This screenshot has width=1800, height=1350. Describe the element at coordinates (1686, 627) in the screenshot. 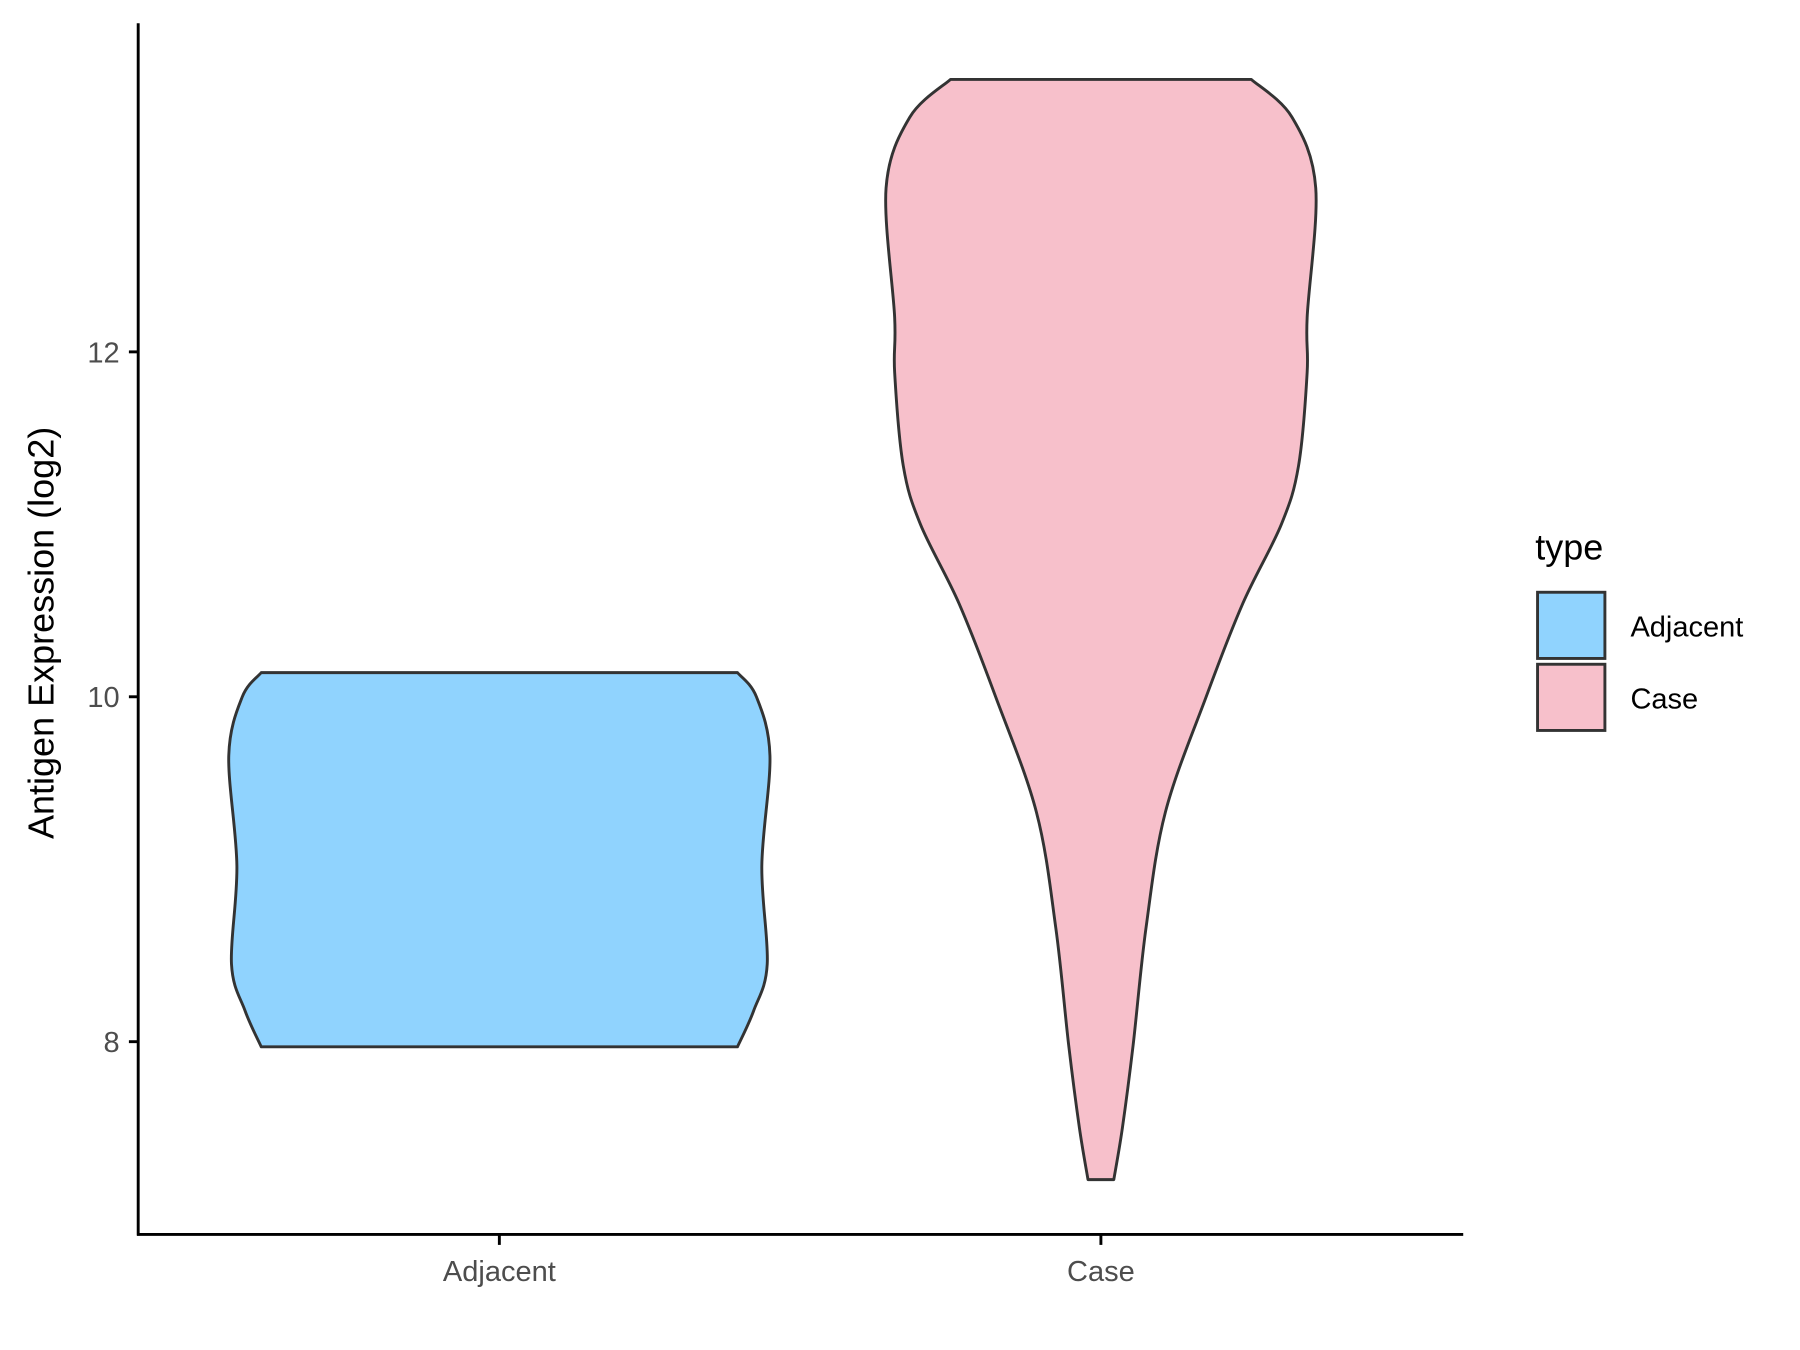

I see `legend-label-adjacent: Adjacent` at that location.